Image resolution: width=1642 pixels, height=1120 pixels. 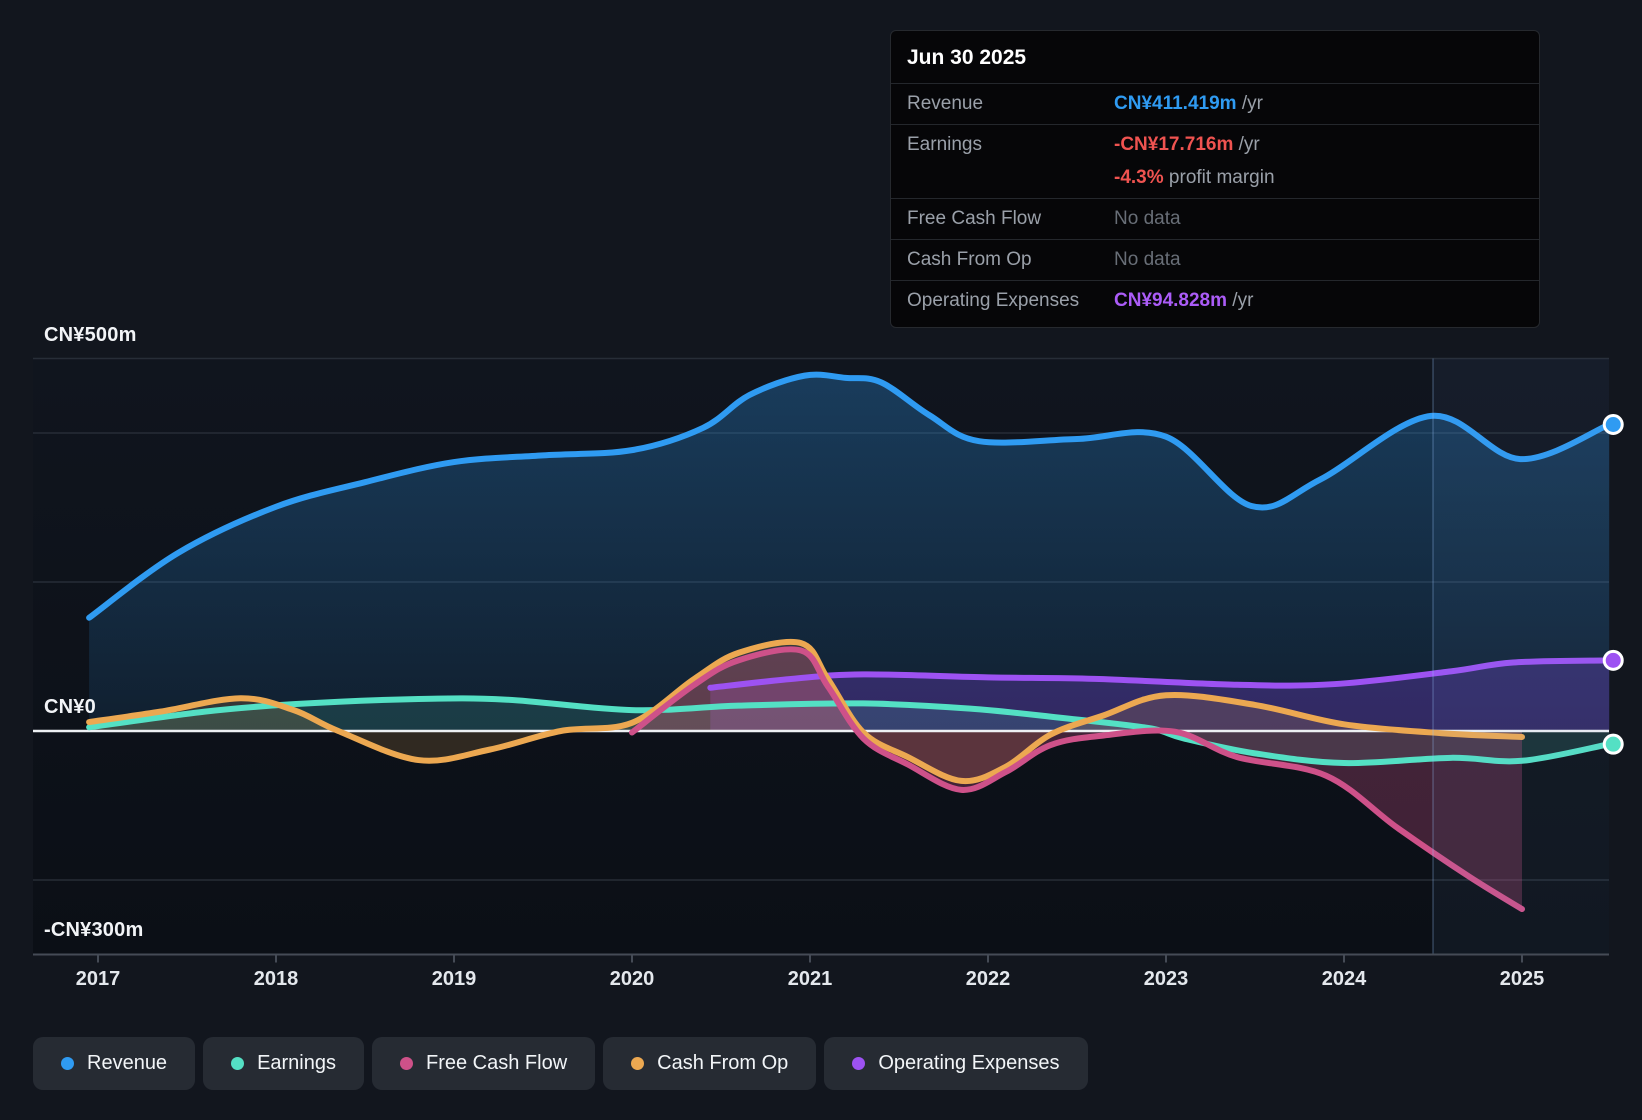 I want to click on x-axis-label-2022: 2022, so click(x=988, y=979).